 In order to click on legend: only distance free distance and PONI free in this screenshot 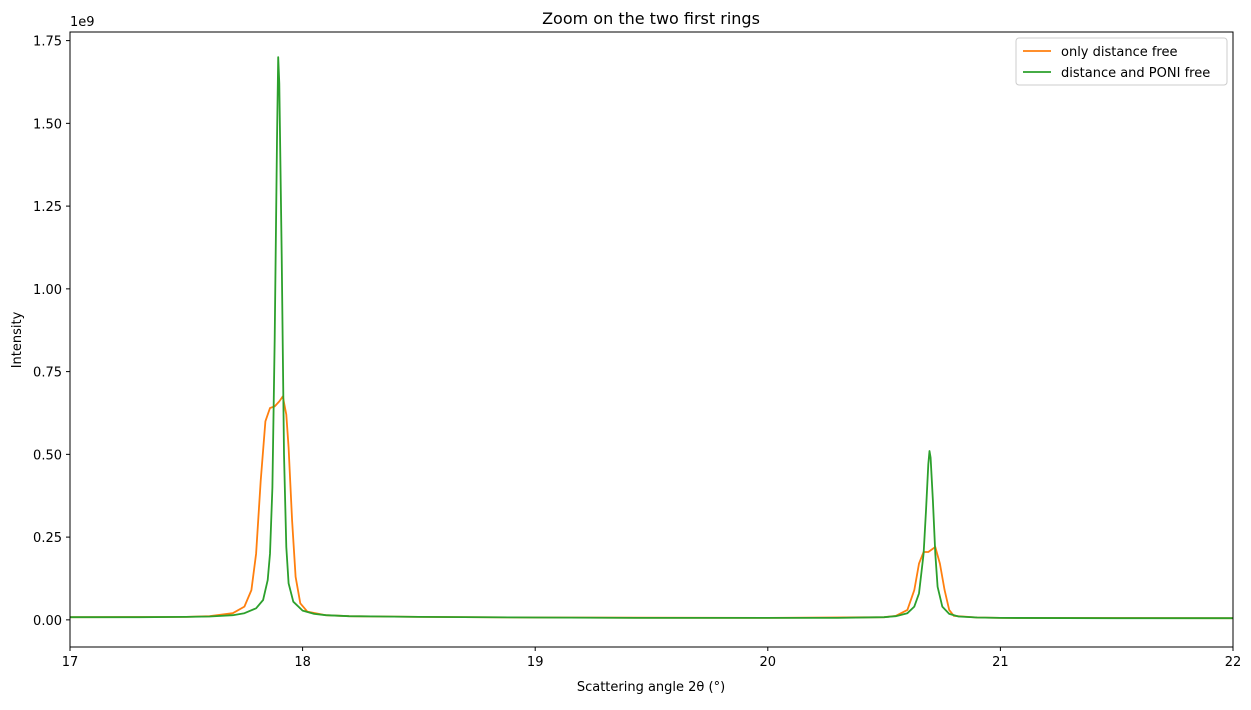, I will do `click(1121, 61)`.